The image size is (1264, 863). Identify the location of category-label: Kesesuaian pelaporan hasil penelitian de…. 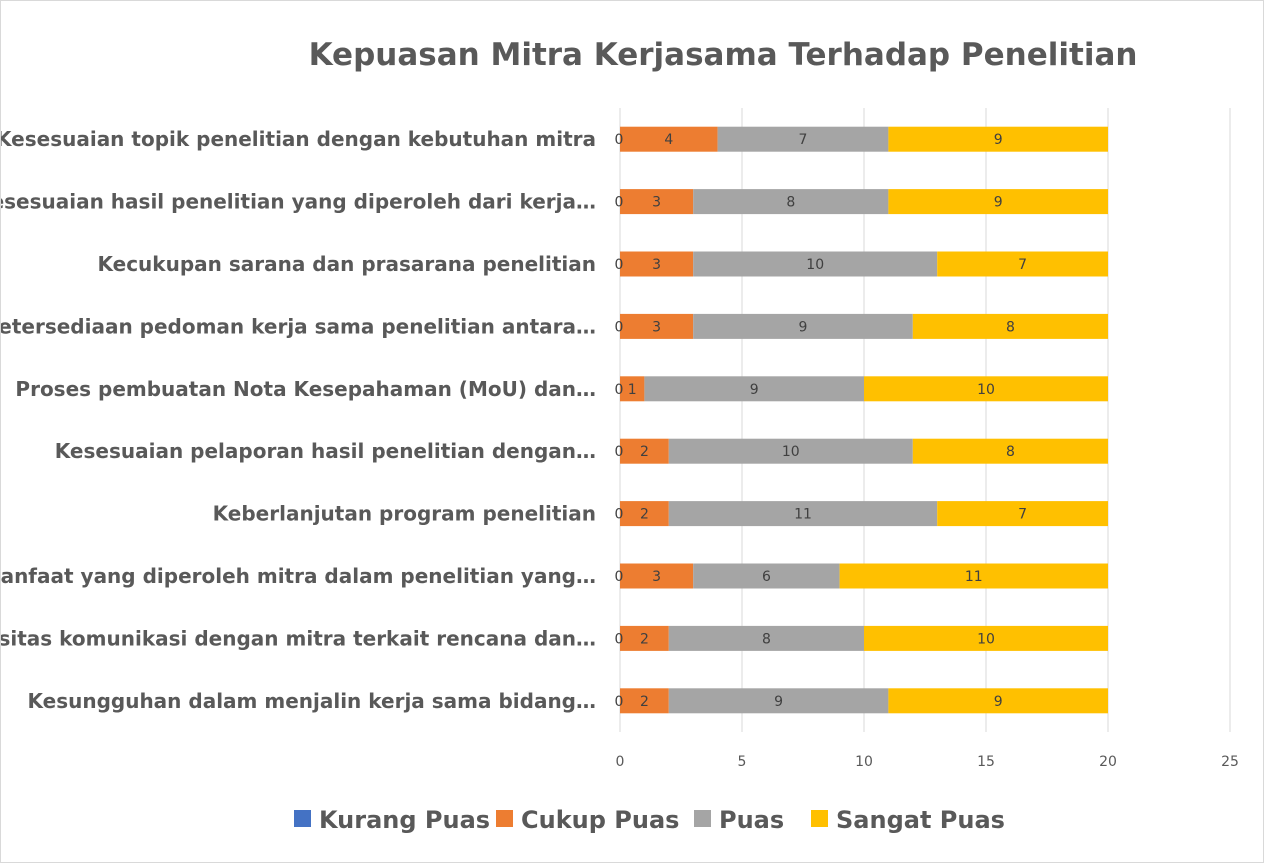
(325, 451).